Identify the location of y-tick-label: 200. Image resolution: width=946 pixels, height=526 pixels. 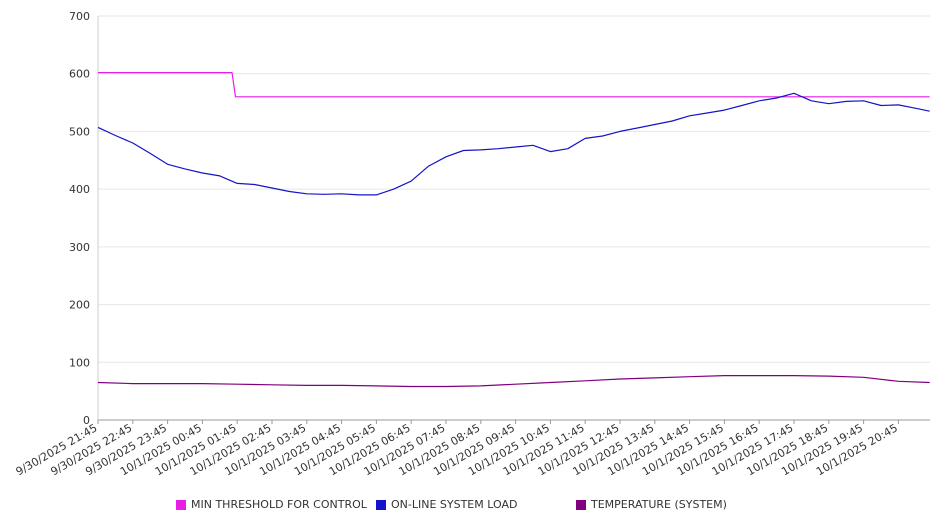
(79, 305).